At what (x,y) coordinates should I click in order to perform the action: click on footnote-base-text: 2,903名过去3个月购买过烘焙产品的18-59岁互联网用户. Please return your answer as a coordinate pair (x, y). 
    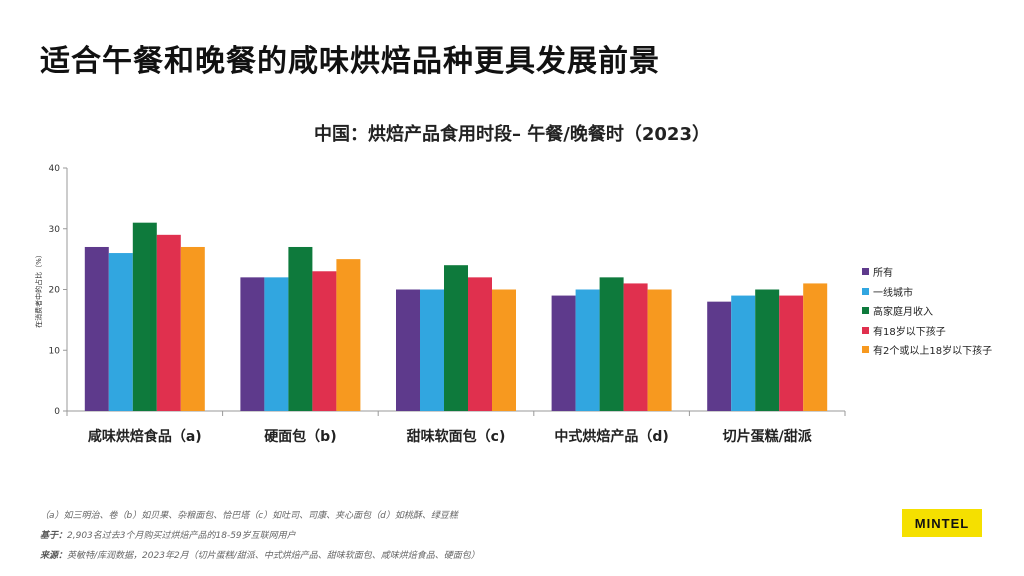
    Looking at the image, I should click on (181, 536).